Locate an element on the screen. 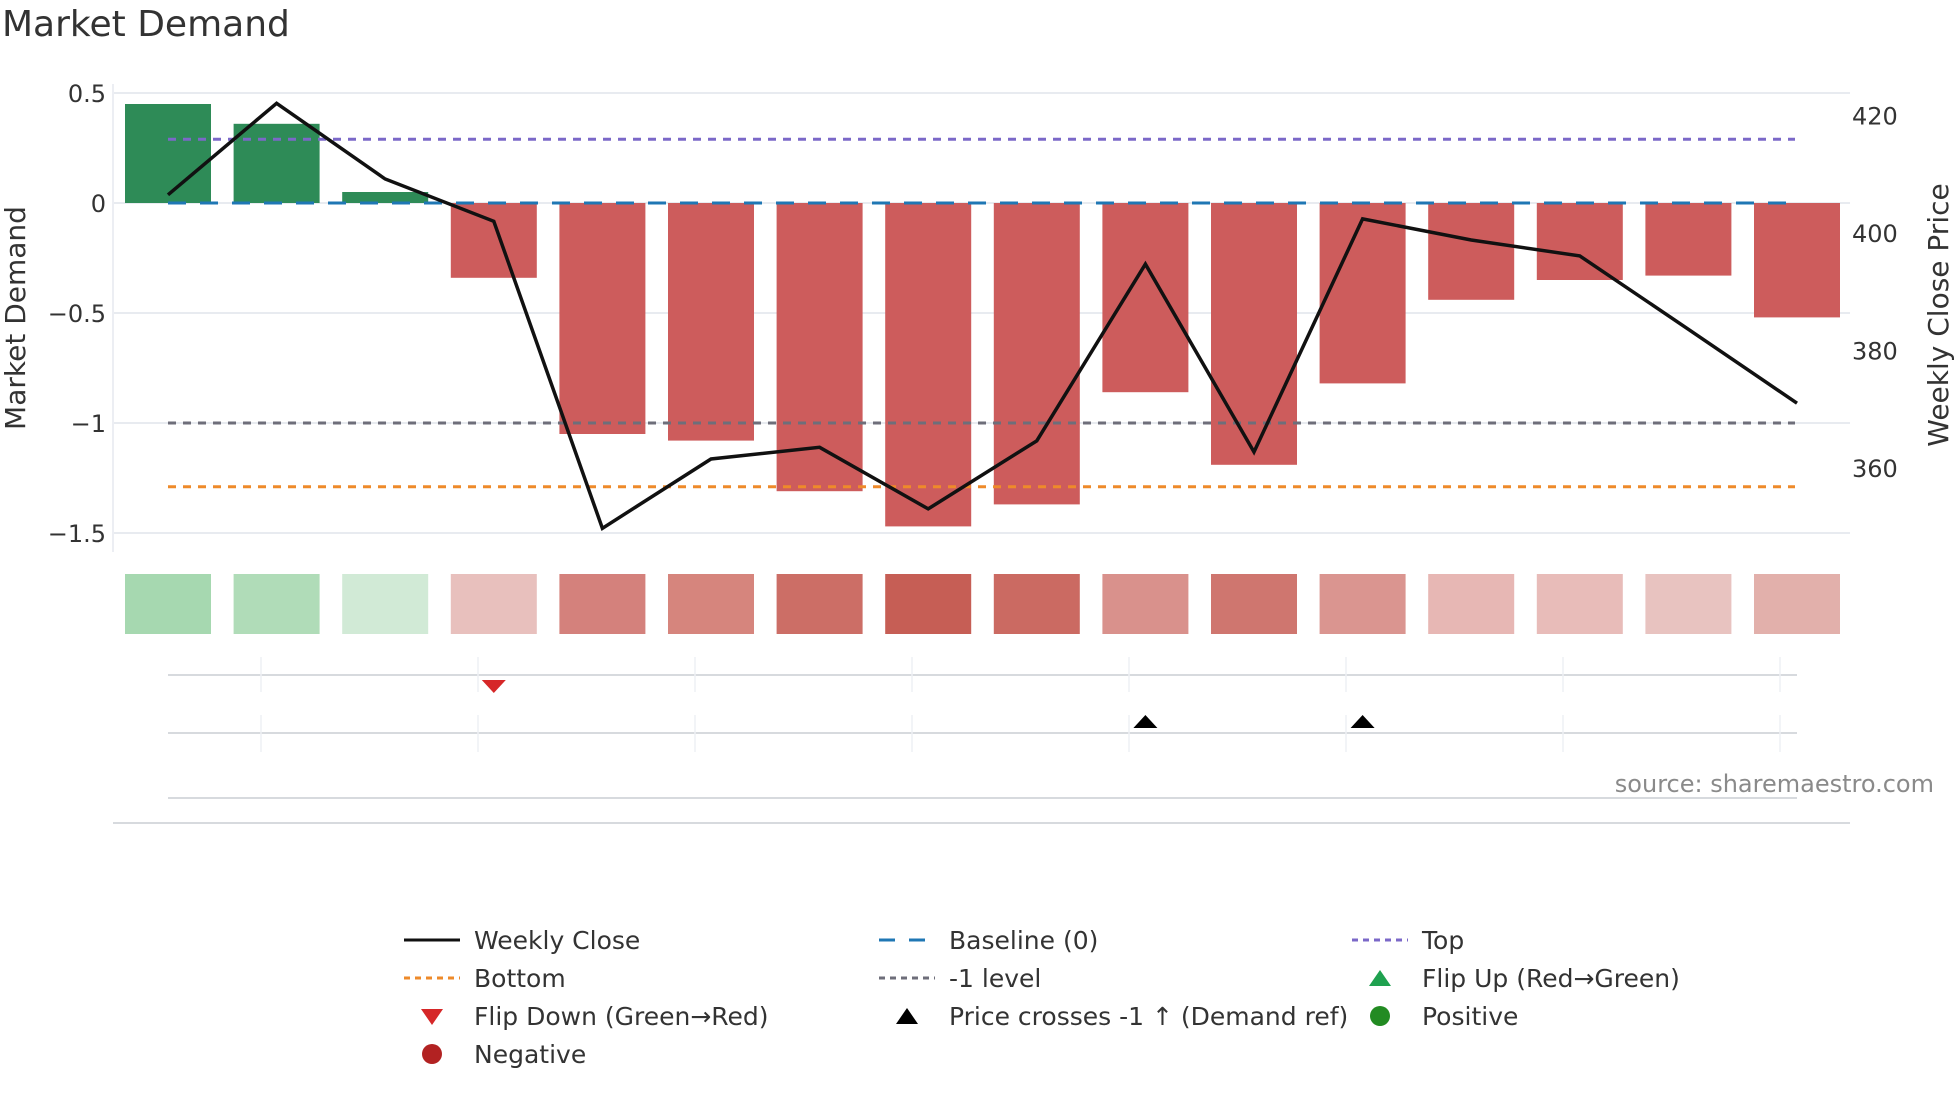 The height and width of the screenshot is (1102, 1960). y2-tick-label: 380 is located at coordinates (1875, 351).